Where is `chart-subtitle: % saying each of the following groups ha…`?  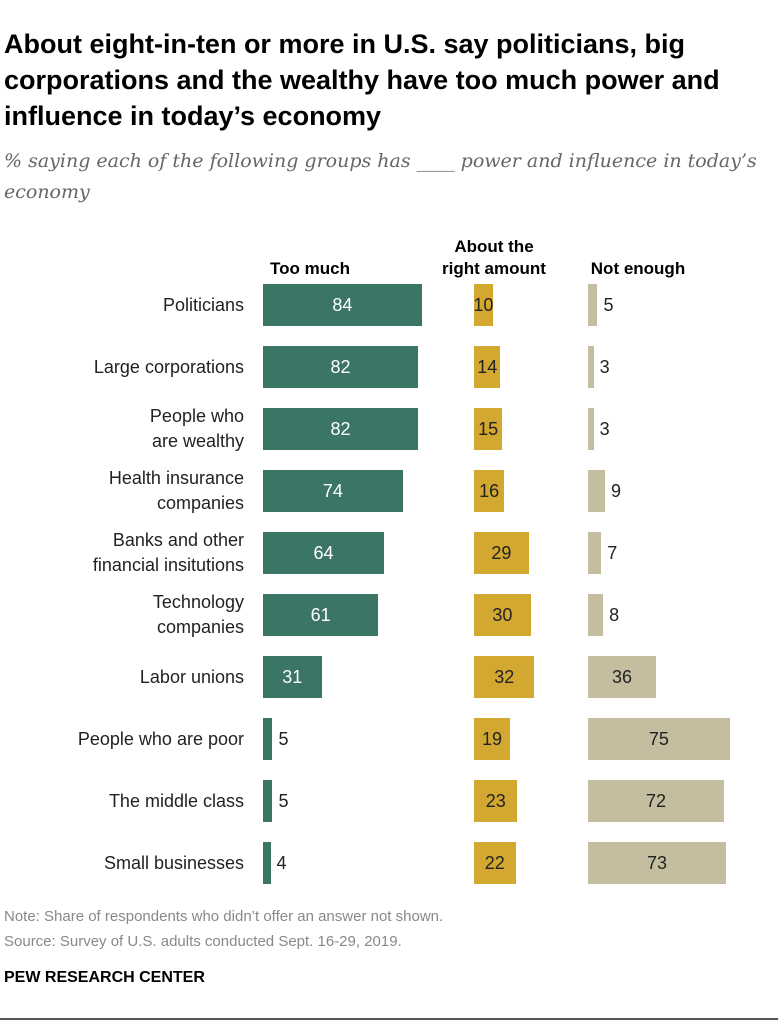
chart-subtitle: % saying each of the following groups ha… is located at coordinates (380, 176).